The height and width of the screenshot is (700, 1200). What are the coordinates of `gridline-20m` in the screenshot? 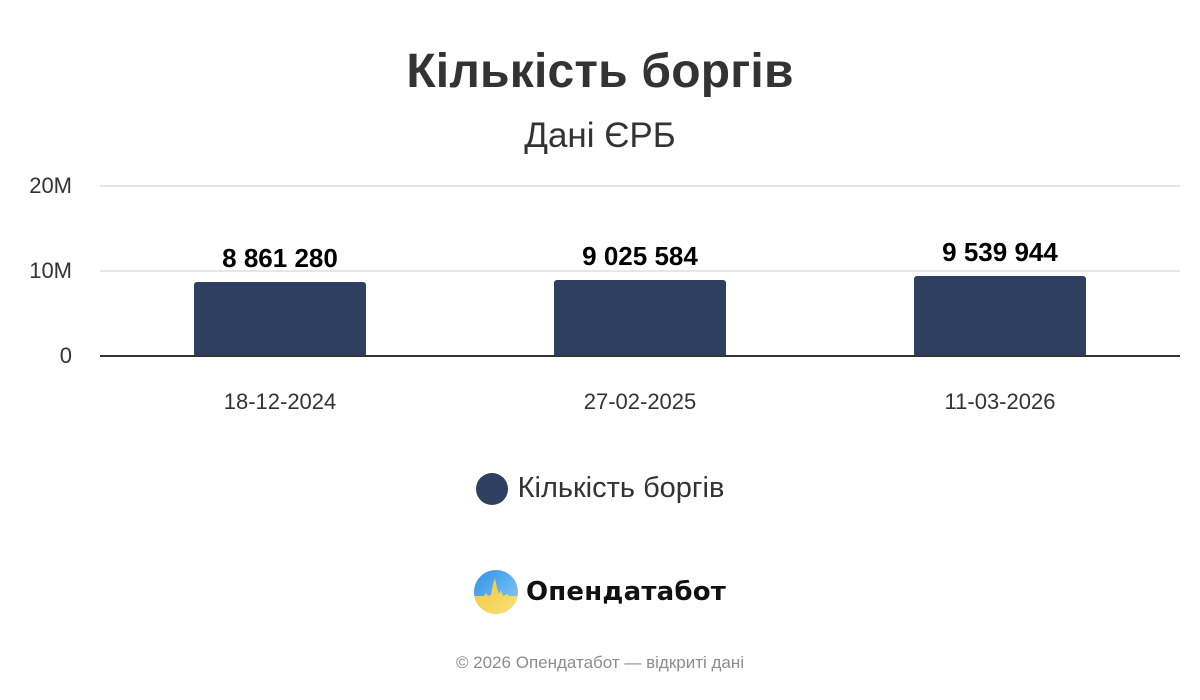 It's located at (640, 186).